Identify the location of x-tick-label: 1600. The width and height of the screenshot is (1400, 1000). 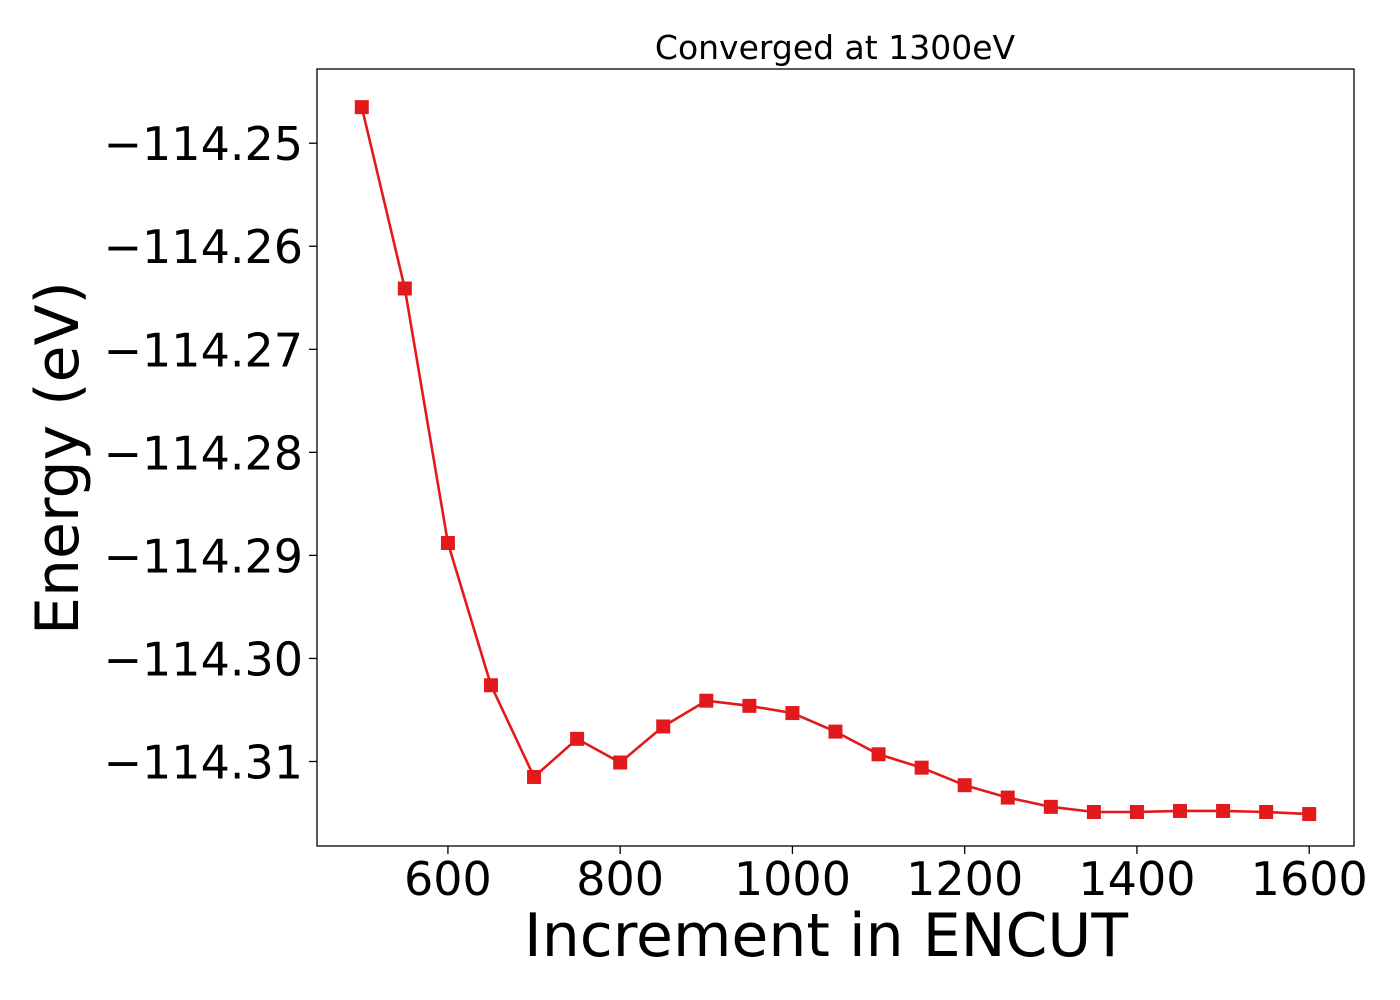
(1309, 879).